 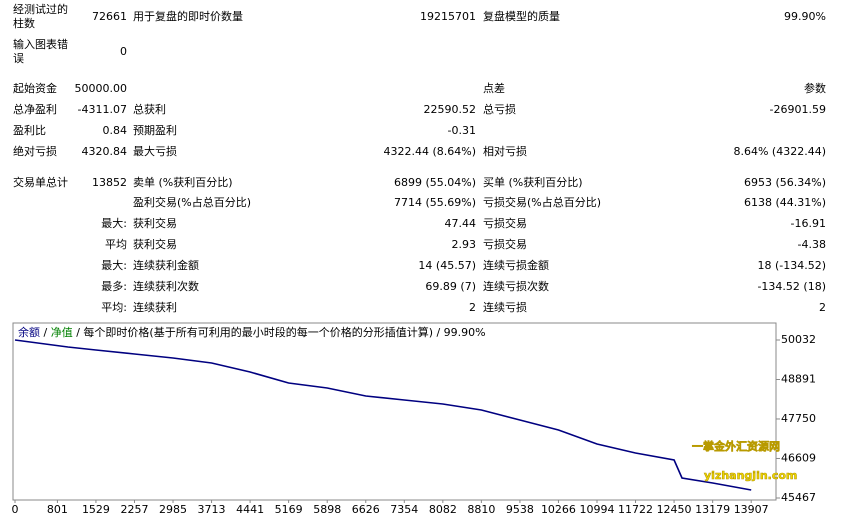 I want to click on y-tick-label: 50032, so click(x=798, y=339).